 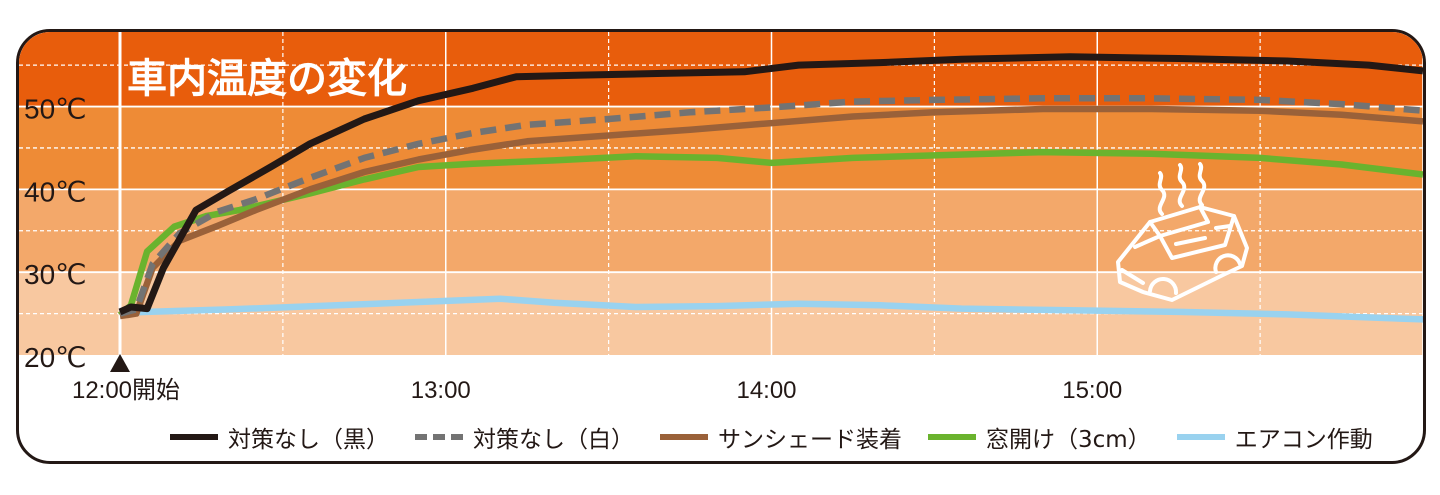 What do you see at coordinates (810, 440) in the screenshot?
I see `legend-label-2: サンシェード装着` at bounding box center [810, 440].